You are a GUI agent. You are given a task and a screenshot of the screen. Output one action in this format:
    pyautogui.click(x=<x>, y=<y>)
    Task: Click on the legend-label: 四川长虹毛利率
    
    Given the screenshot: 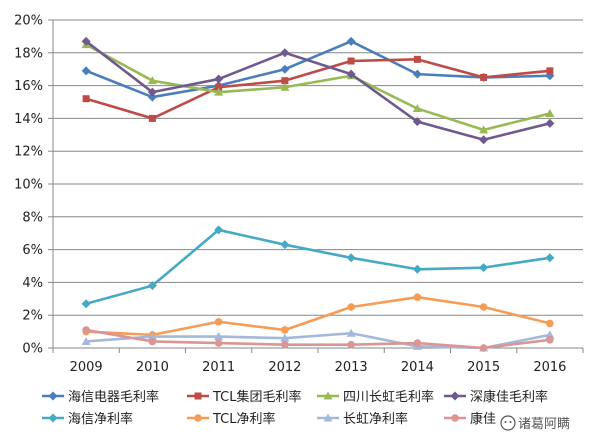 What is the action you would take?
    pyautogui.click(x=388, y=397)
    